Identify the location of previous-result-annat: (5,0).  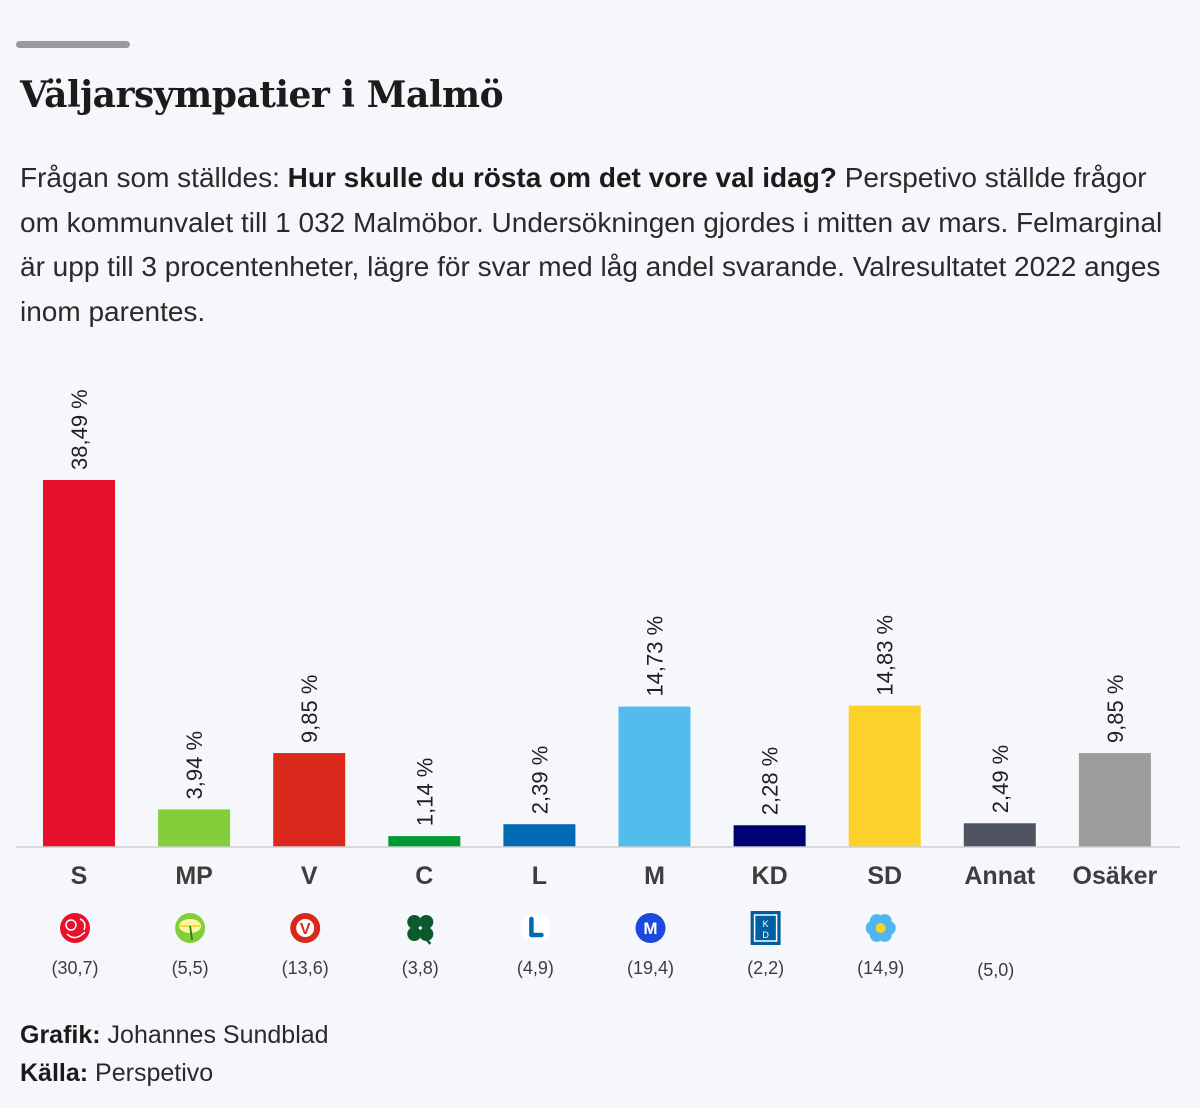
(995, 970).